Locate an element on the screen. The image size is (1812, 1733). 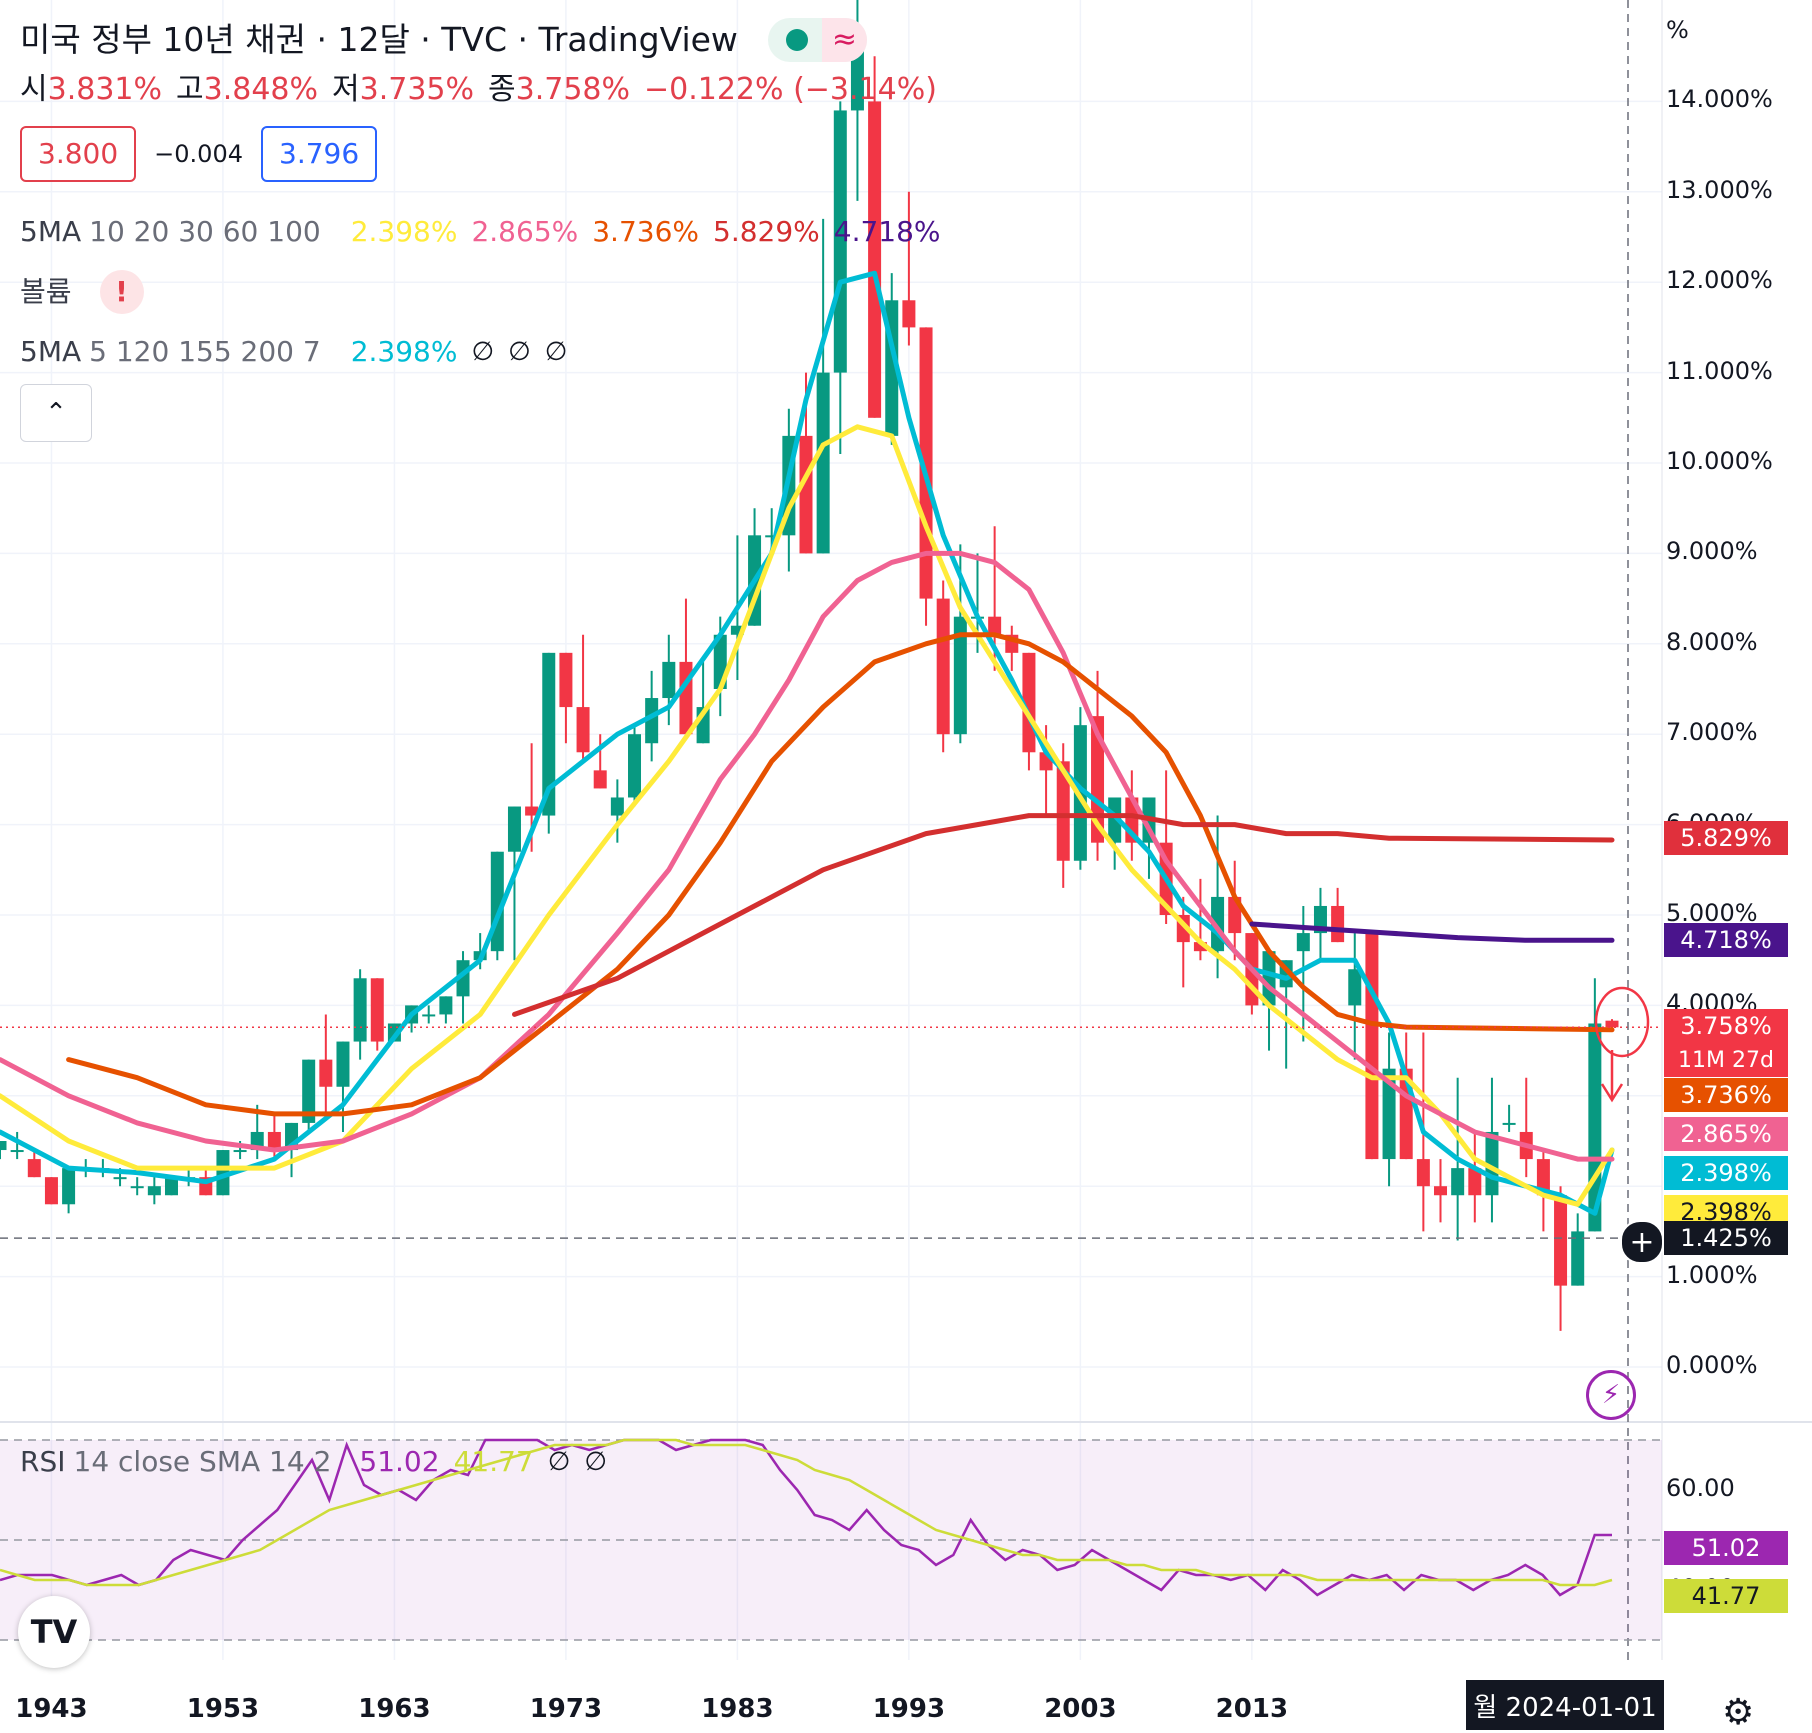
market-status: ≈ is located at coordinates (817, 40).